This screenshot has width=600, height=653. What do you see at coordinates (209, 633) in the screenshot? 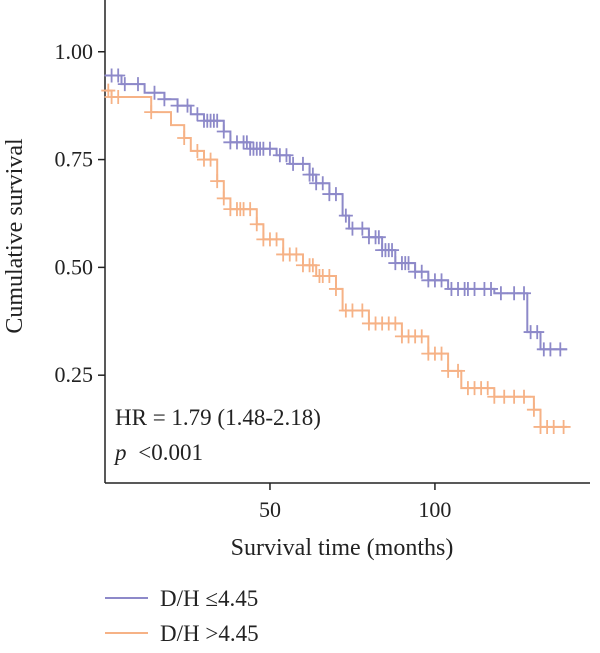
I see `legend-label: D/H >4.45` at bounding box center [209, 633].